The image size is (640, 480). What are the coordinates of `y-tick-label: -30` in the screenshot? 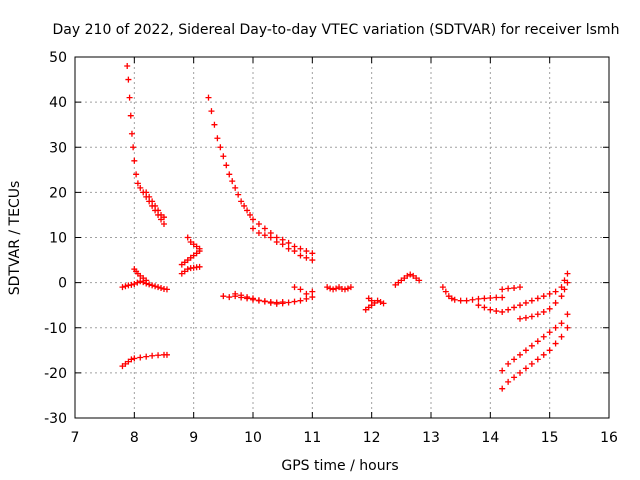 It's located at (55, 419).